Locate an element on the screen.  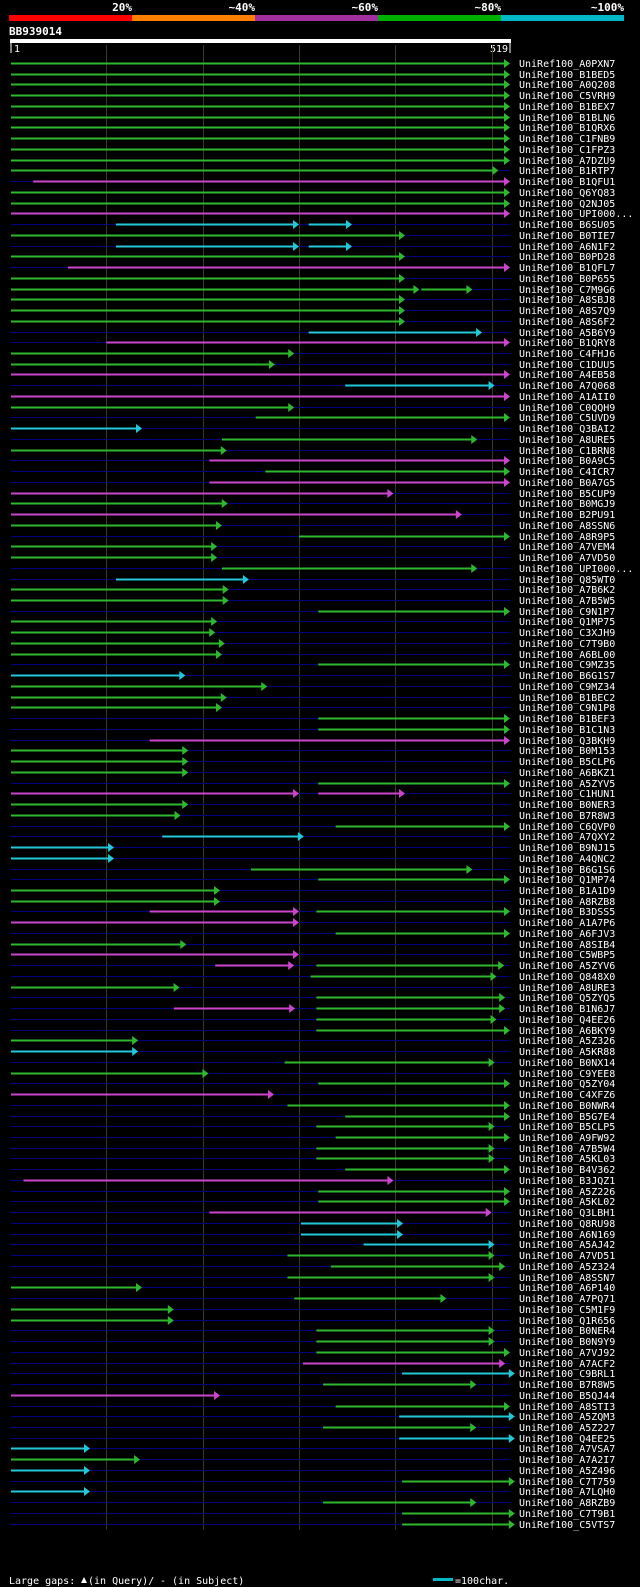
hit-row: UniRef100_A4QNC2 is located at coordinates (313, 859).